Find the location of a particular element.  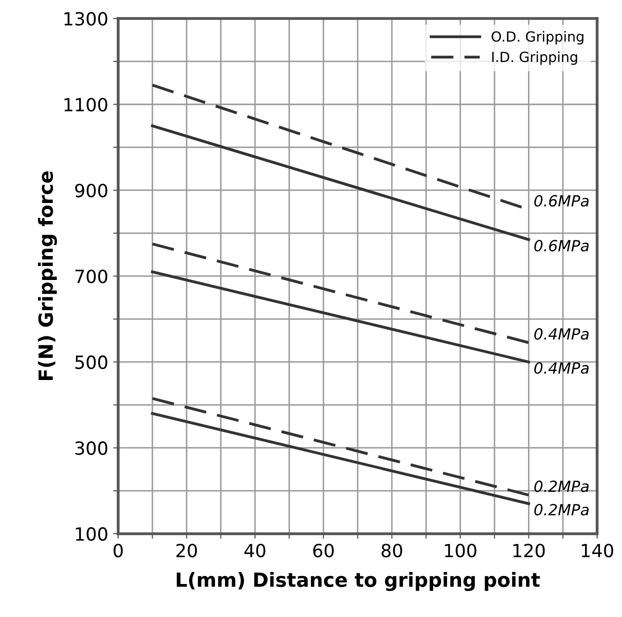

x-tick-label: 120 is located at coordinates (529, 551).